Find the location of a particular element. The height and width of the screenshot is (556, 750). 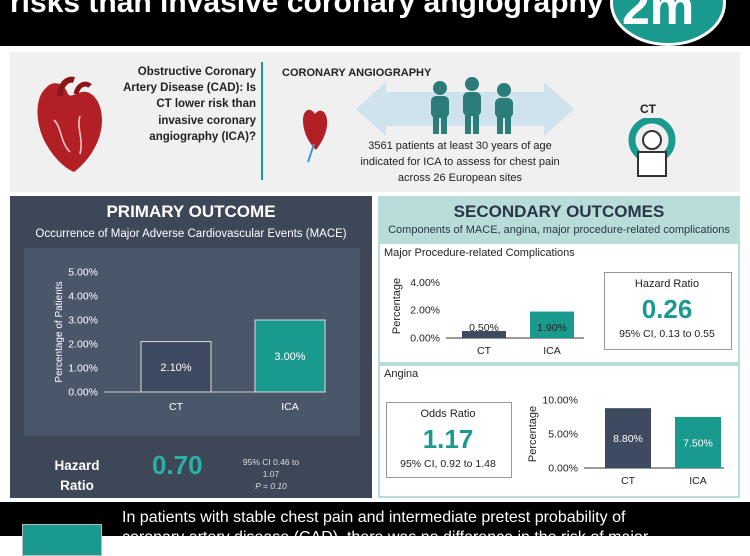

hazard-ratio-box is located at coordinates (668, 311).